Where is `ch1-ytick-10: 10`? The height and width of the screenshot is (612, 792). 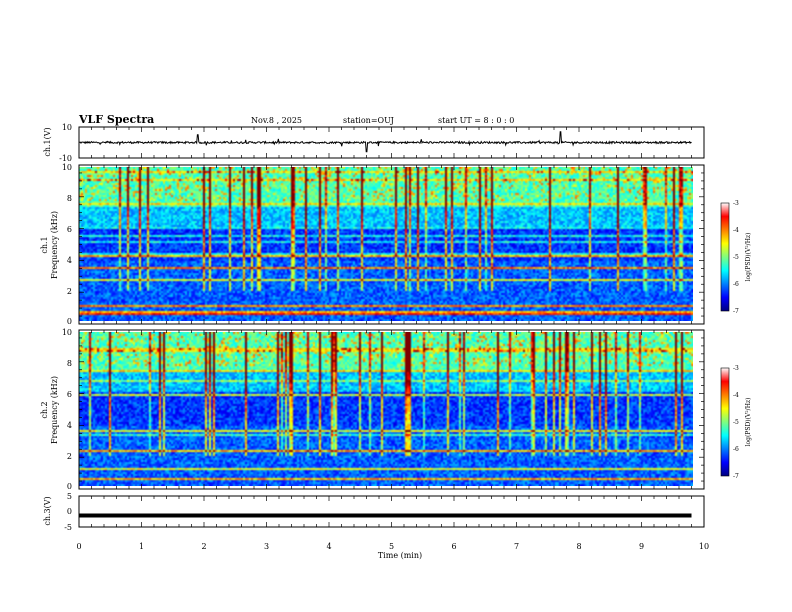
ch1-ytick-10: 10 is located at coordinates (67, 167).